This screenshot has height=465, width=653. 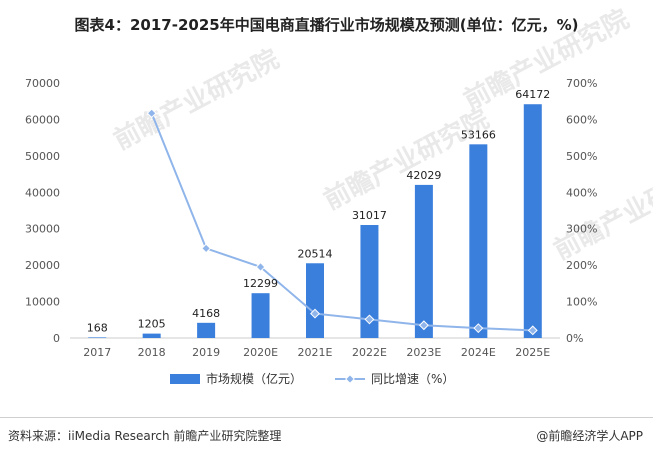 What do you see at coordinates (312, 378) in the screenshot?
I see `legend: 市场规模（亿元） 同比增速（%）` at bounding box center [312, 378].